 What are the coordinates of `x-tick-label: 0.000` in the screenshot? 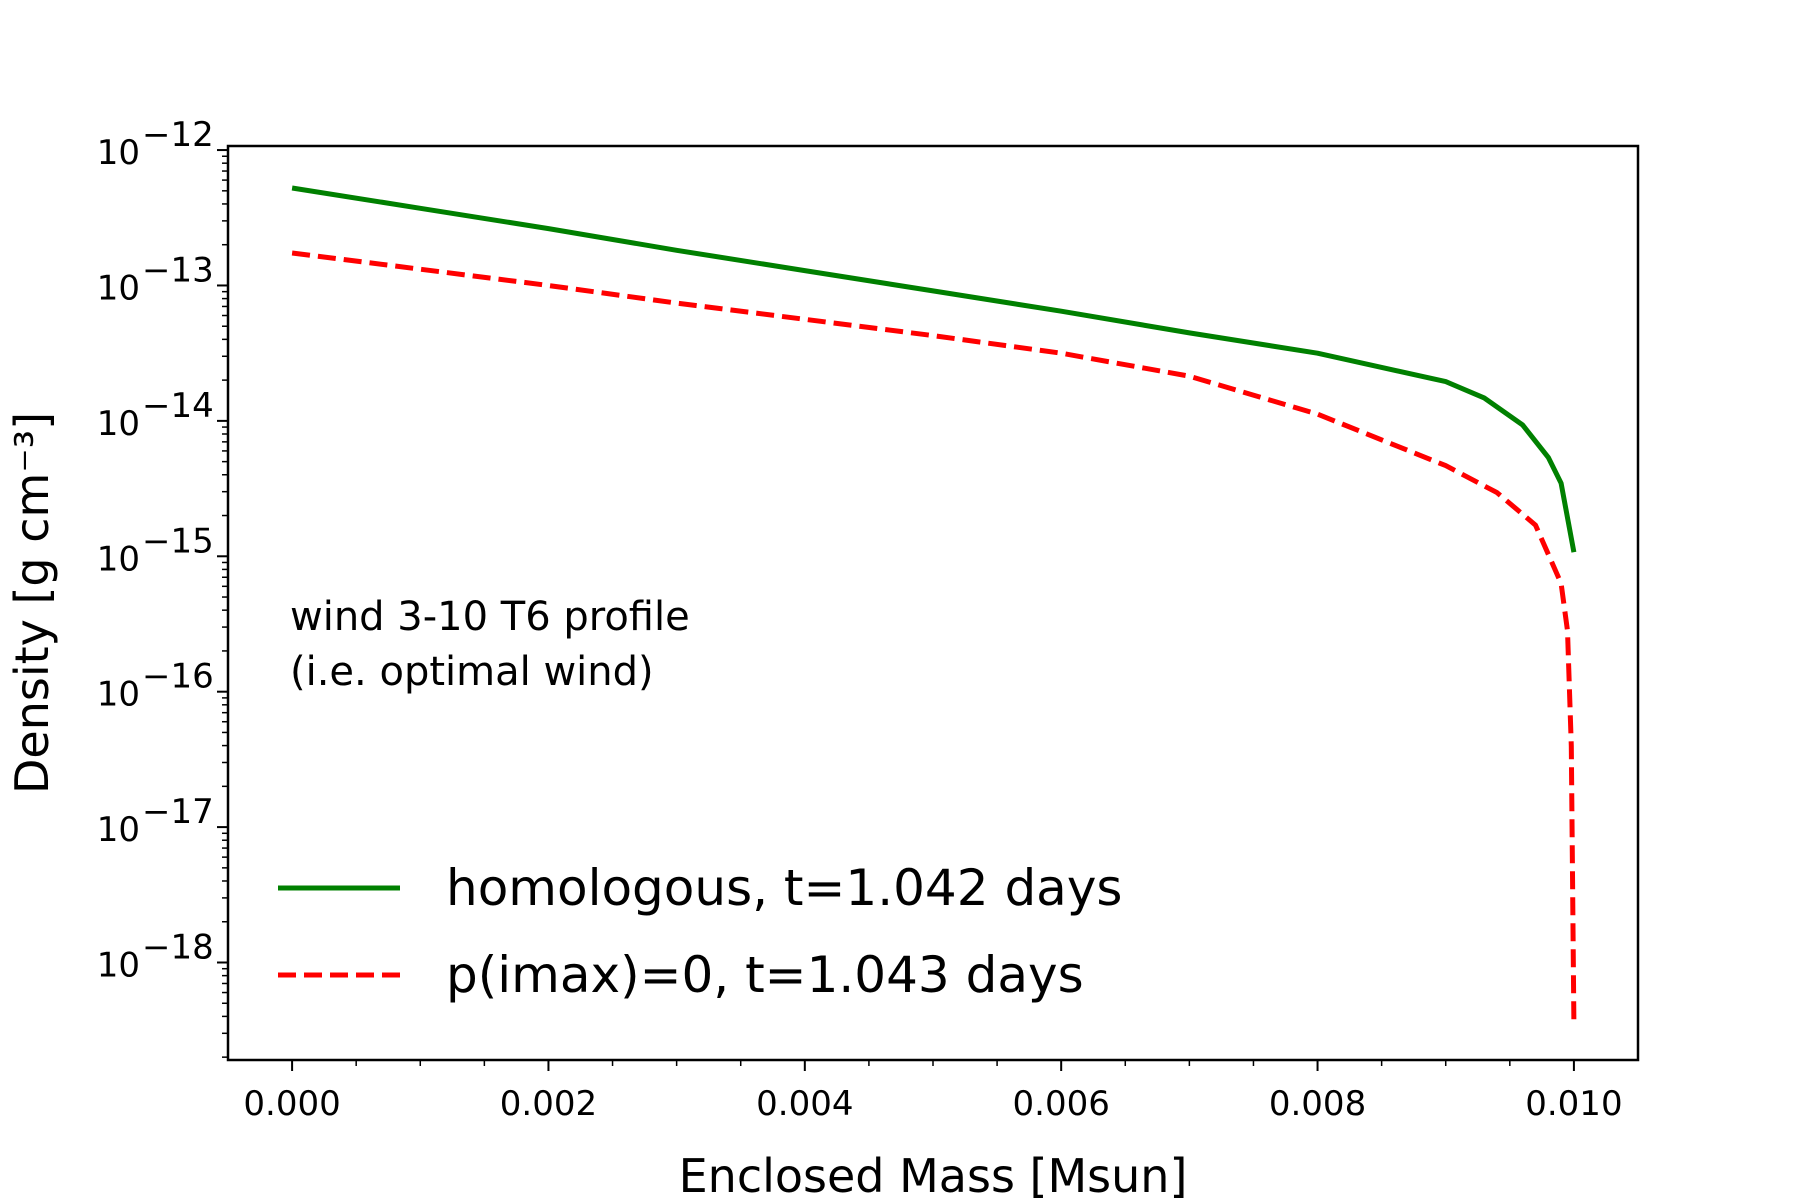 It's located at (291, 1104).